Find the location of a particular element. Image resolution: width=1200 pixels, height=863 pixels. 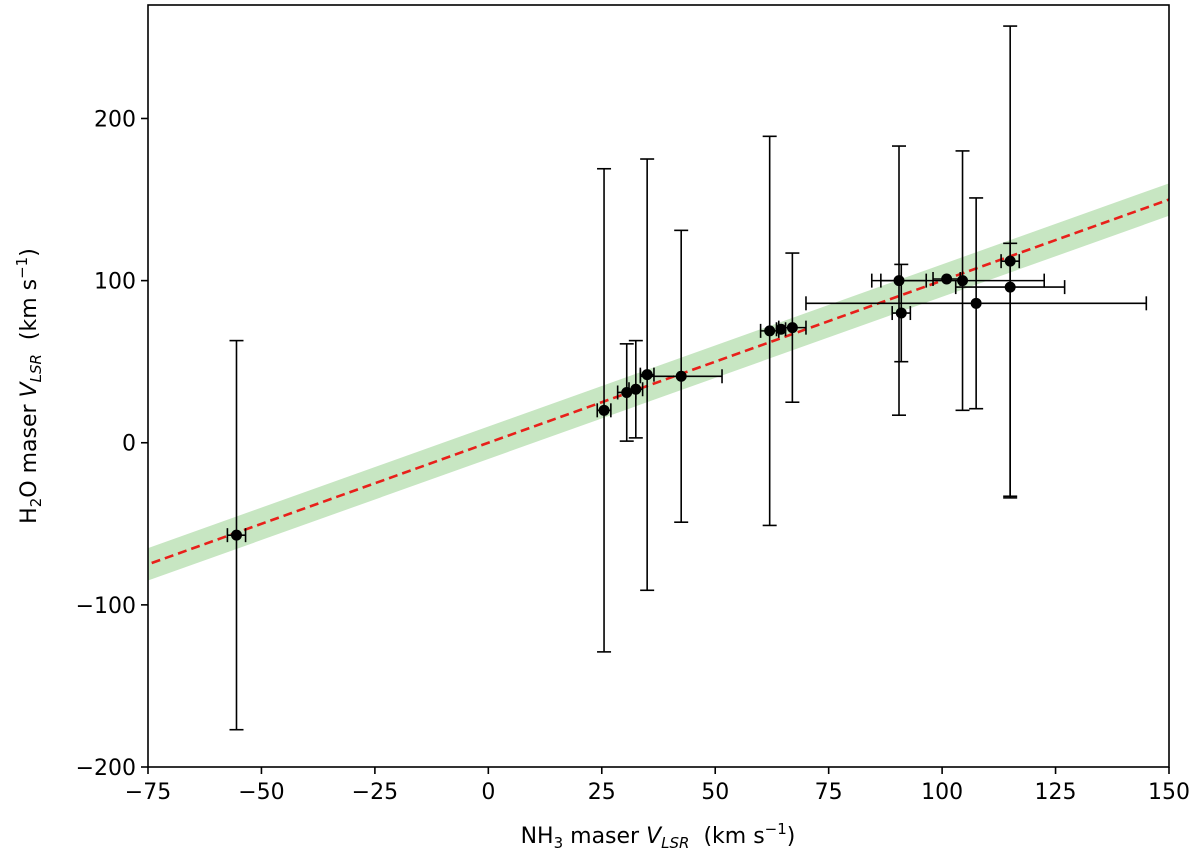

x-tick-label-8: 125 is located at coordinates (1056, 792).